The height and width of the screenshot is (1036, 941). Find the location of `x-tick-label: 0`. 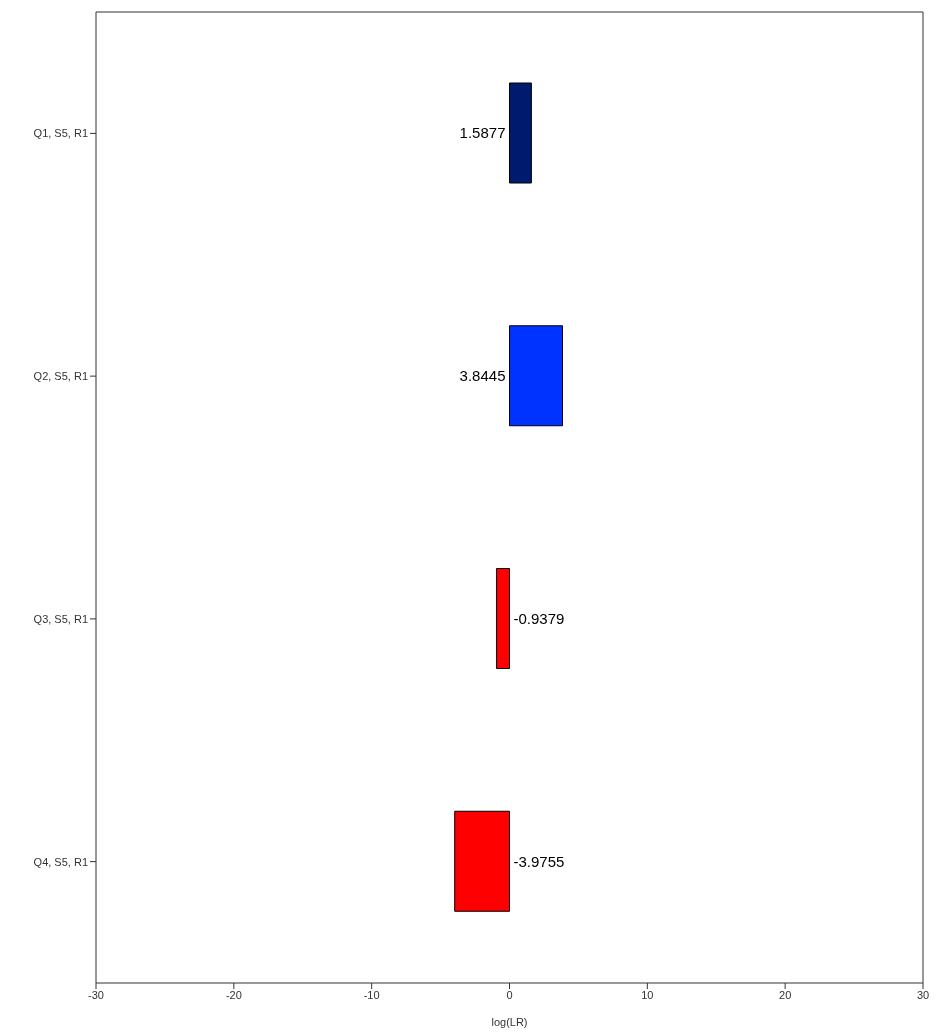

x-tick-label: 0 is located at coordinates (509, 994).